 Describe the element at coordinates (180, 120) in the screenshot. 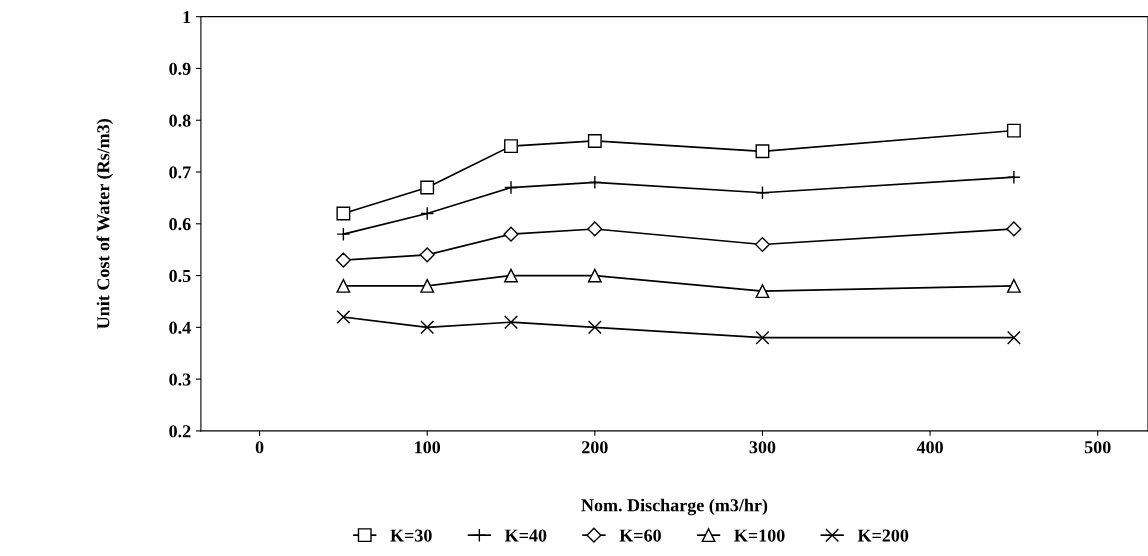

I see `y-tick-label: 0.8` at that location.